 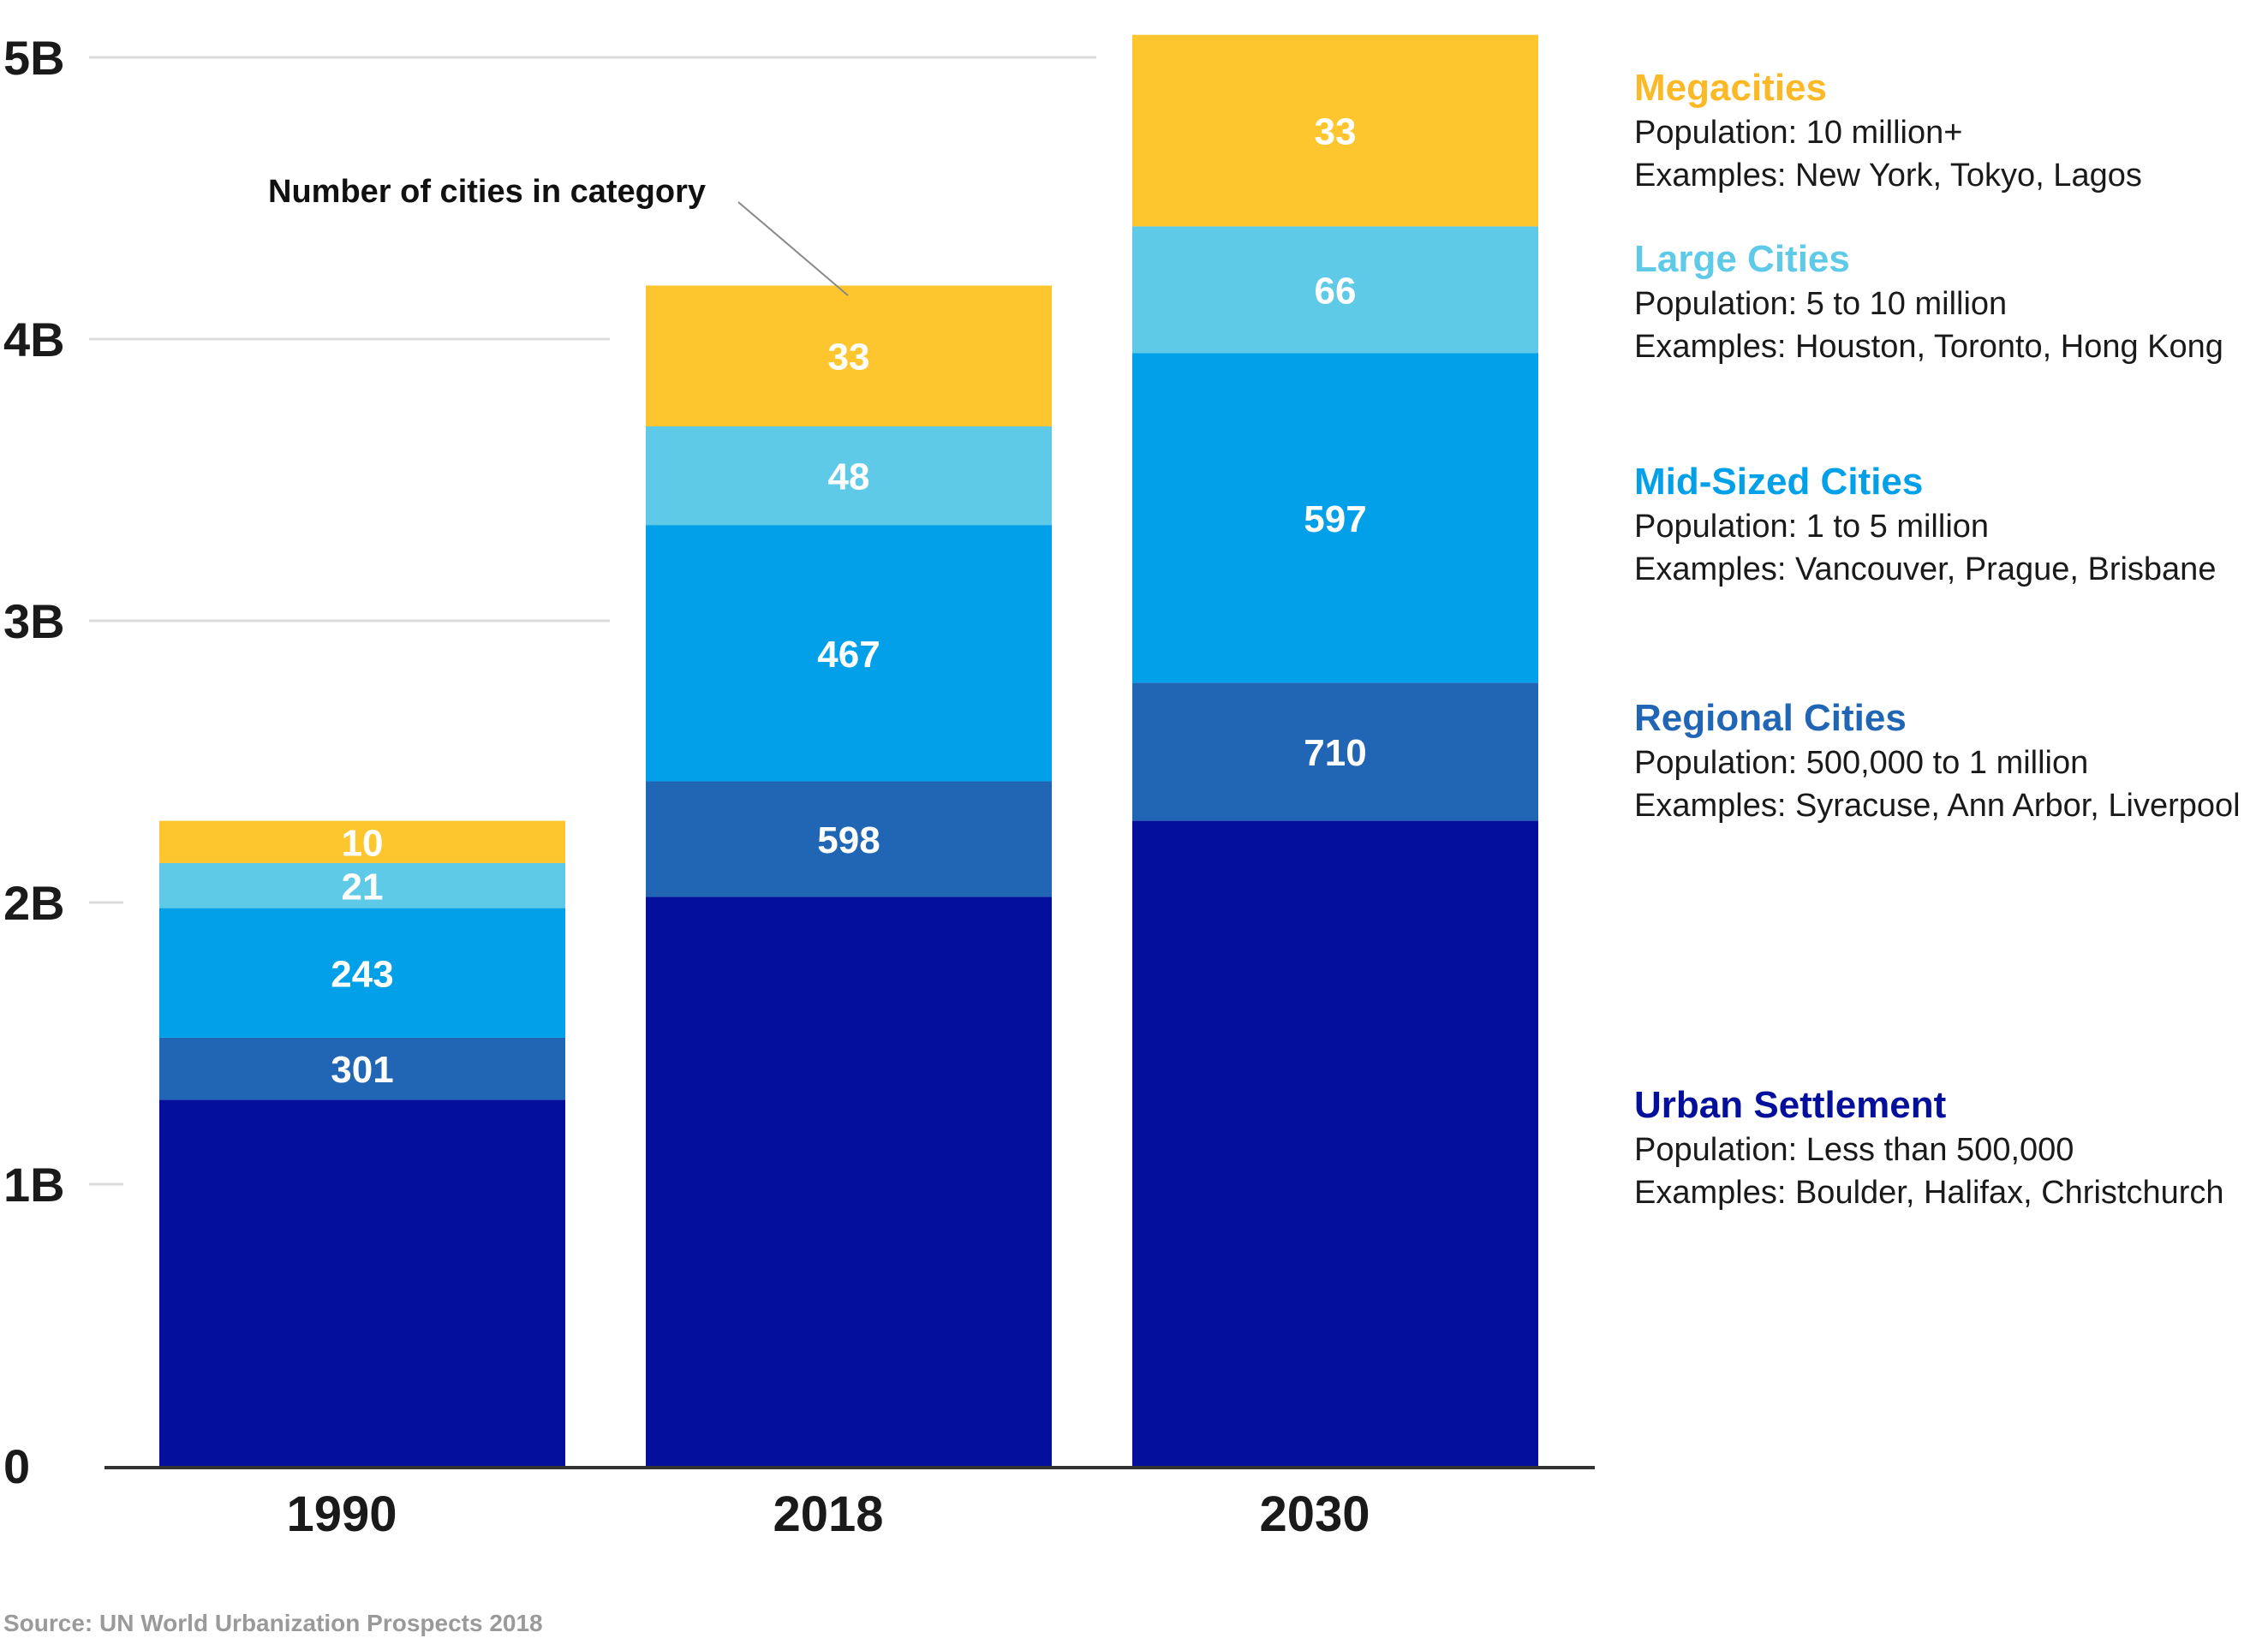 I want to click on x-tick-label: 2030, so click(x=1314, y=1514).